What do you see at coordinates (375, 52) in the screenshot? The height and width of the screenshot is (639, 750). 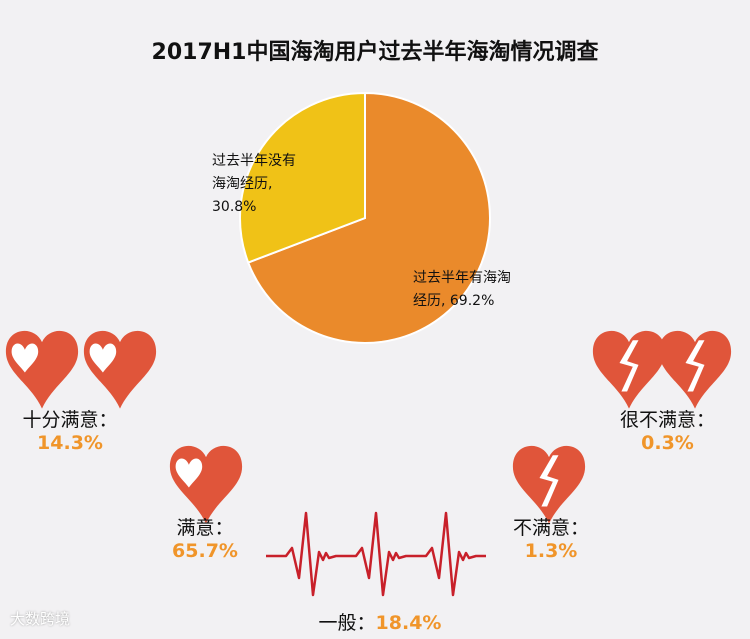 I see `chart-title: 2017H1中国海淘用户过去半年海淘情况调查` at bounding box center [375, 52].